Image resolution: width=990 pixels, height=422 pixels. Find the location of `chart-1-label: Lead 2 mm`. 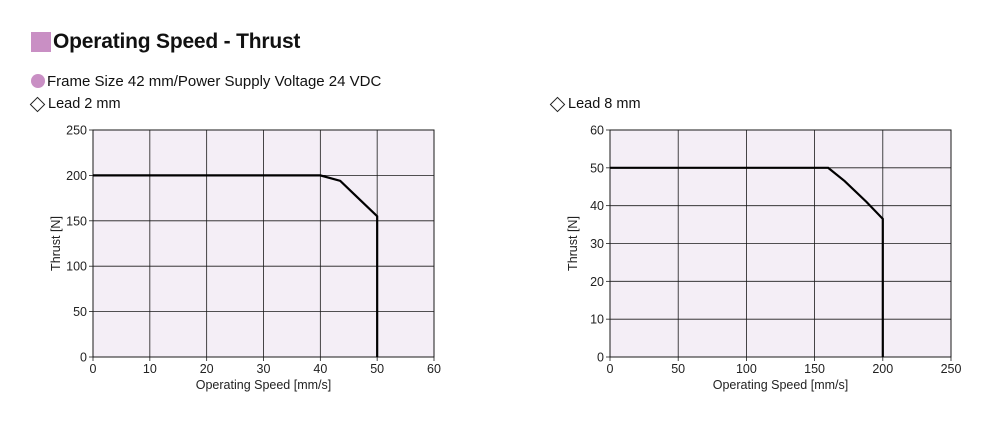

chart-1-label: Lead 2 mm is located at coordinates (75, 104).